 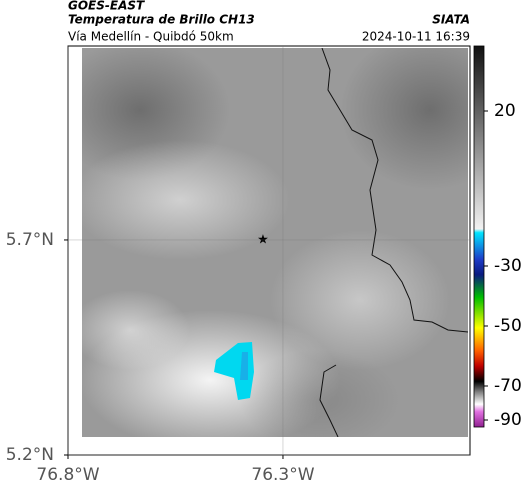 What do you see at coordinates (282, 475) in the screenshot?
I see `x-tick-label: 76.3°W` at bounding box center [282, 475].